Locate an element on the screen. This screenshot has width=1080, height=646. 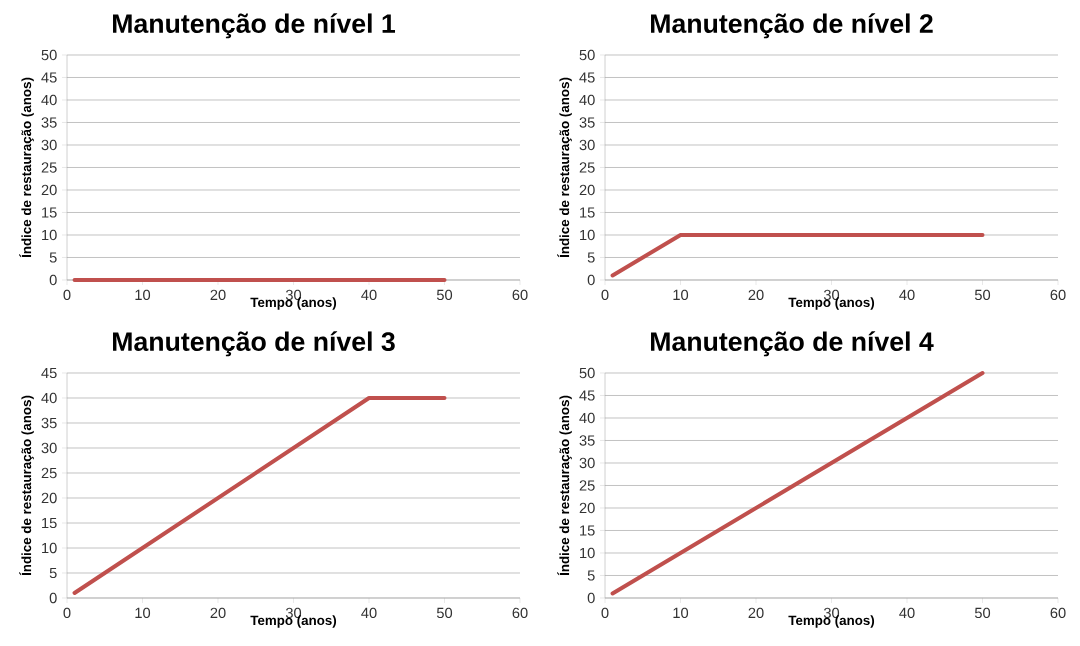
chart-title: Manutenção de nível 2 is located at coordinates (792, 26).